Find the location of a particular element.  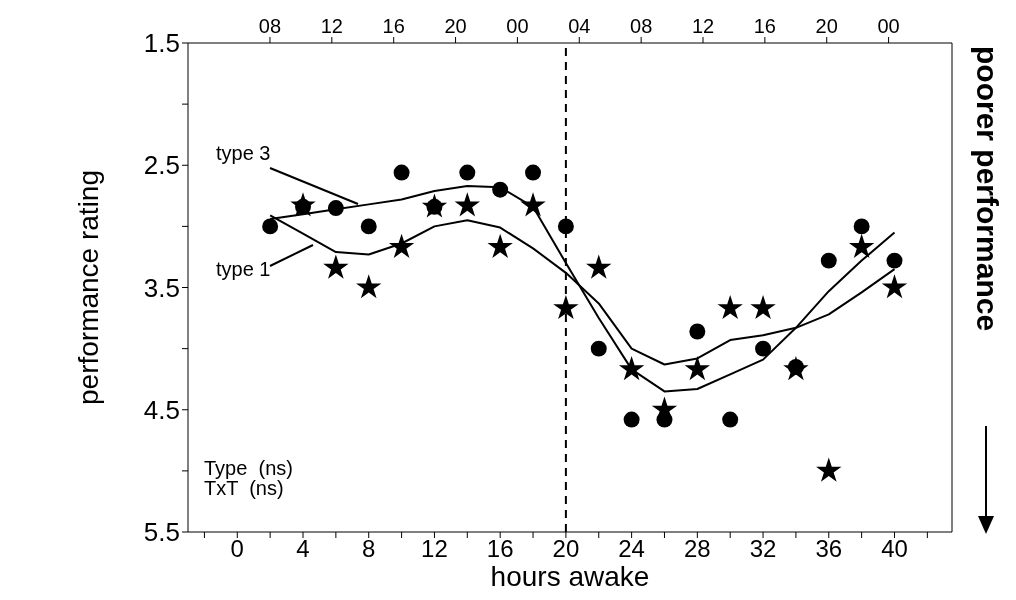

annotation: Type (ns) is located at coordinates (248, 468).